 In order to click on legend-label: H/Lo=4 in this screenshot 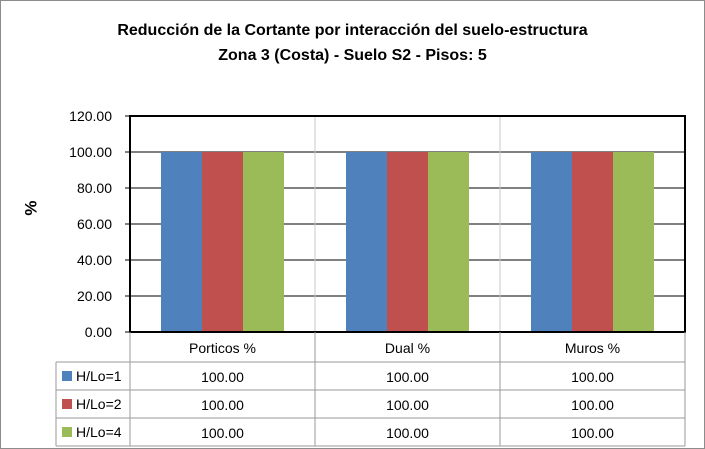, I will do `click(99, 432)`.